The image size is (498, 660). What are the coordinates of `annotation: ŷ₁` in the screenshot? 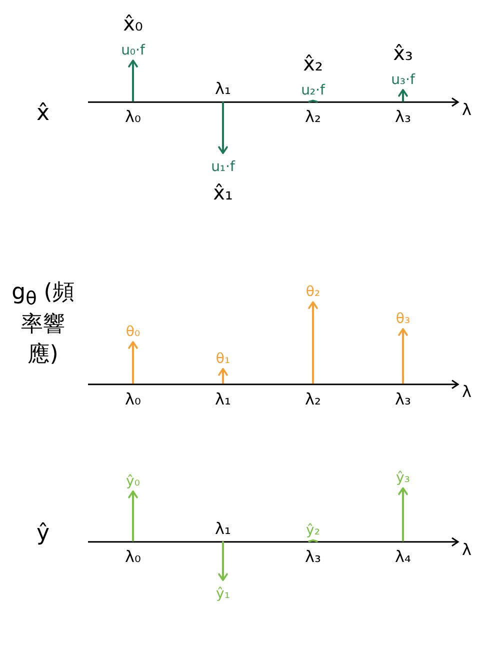 It's located at (223, 594).